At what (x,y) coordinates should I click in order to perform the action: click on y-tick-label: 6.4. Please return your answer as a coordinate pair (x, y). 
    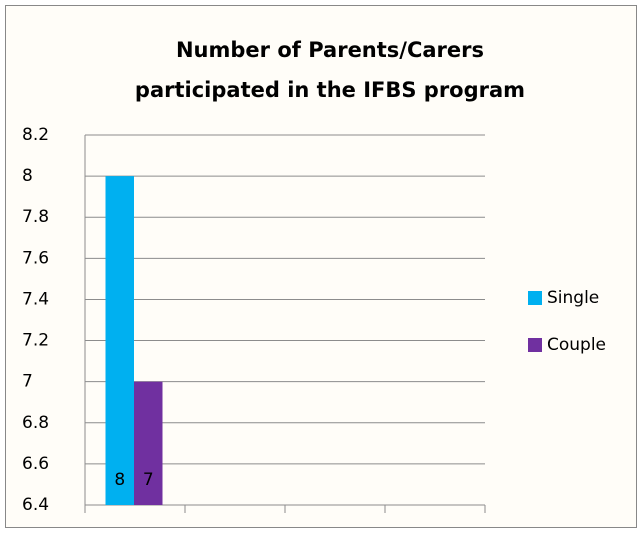
    Looking at the image, I should click on (35, 505).